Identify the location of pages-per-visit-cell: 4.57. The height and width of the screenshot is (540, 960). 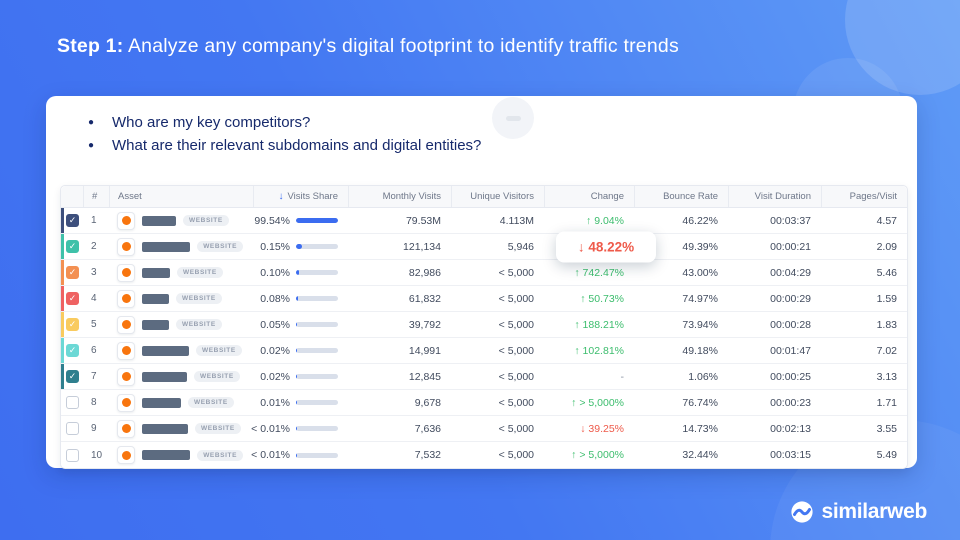
(886, 220).